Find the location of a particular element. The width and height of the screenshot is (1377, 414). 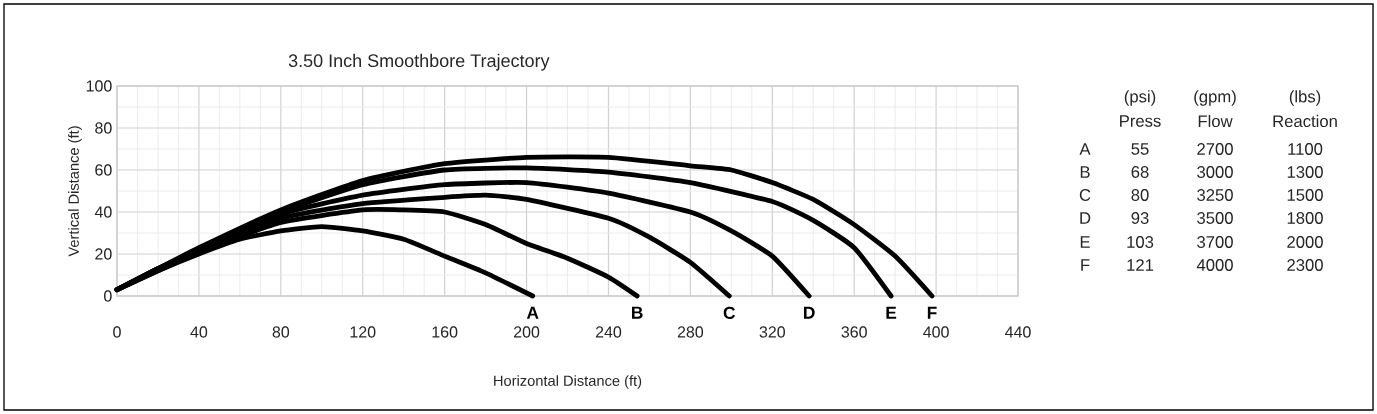

text: 103 is located at coordinates (1140, 242).